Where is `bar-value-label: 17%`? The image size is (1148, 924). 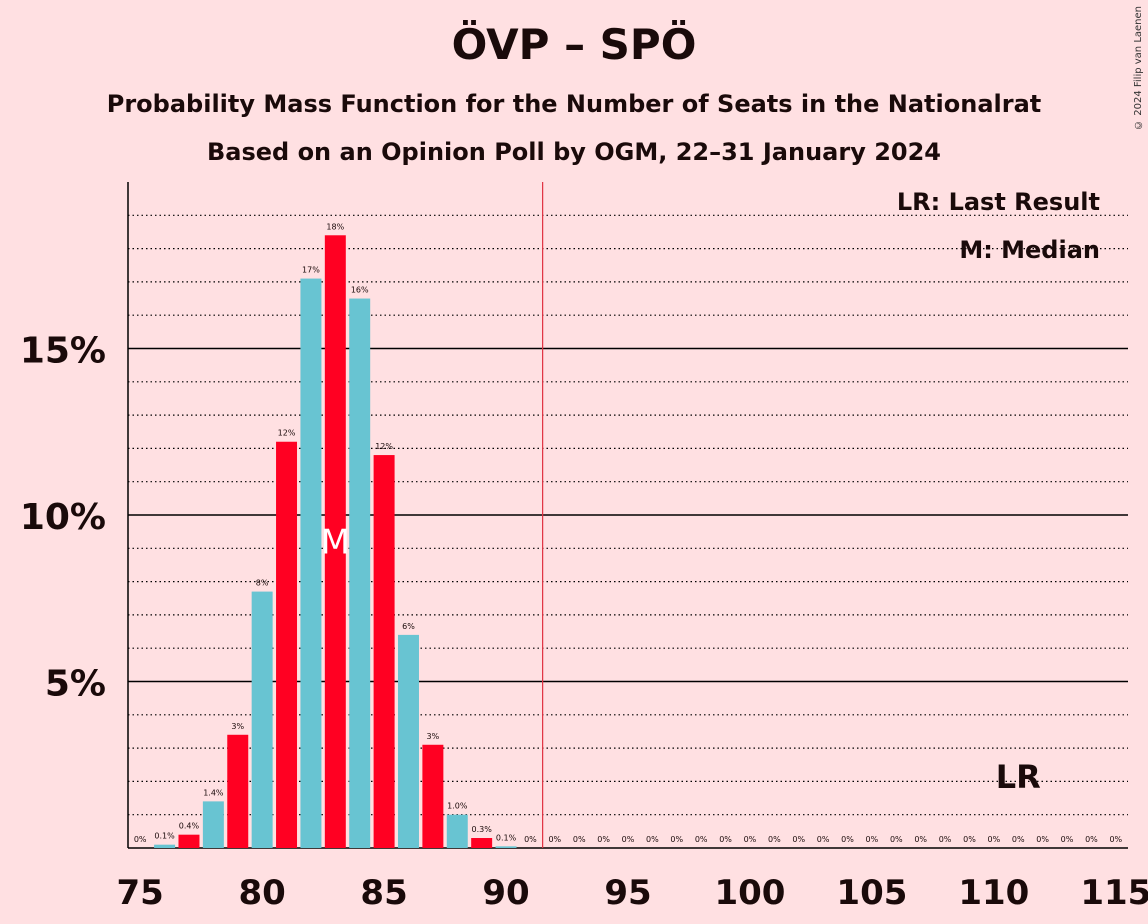
bar-value-label: 17% is located at coordinates (311, 270).